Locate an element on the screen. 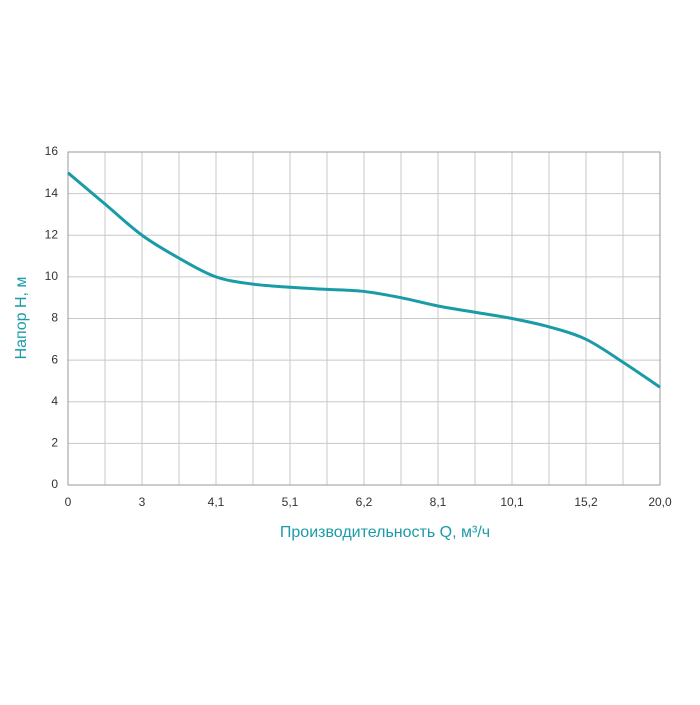 The image size is (700, 705). y-tick-label: 4 is located at coordinates (54, 401).